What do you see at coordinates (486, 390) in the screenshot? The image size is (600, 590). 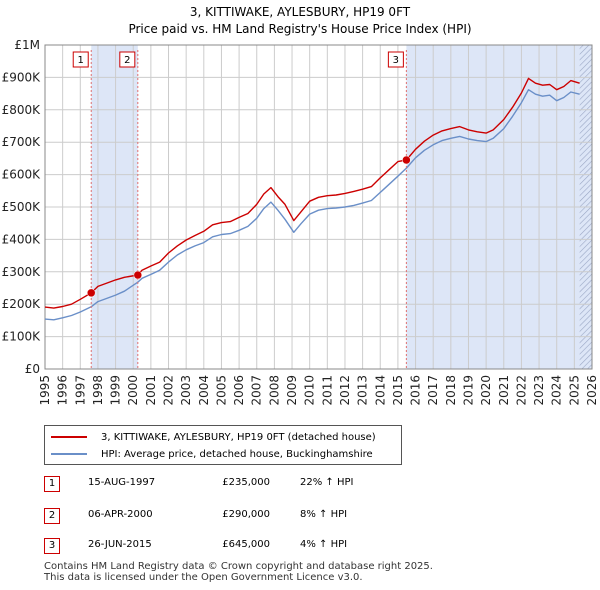 I see `x-tick-label: 2020` at bounding box center [486, 390].